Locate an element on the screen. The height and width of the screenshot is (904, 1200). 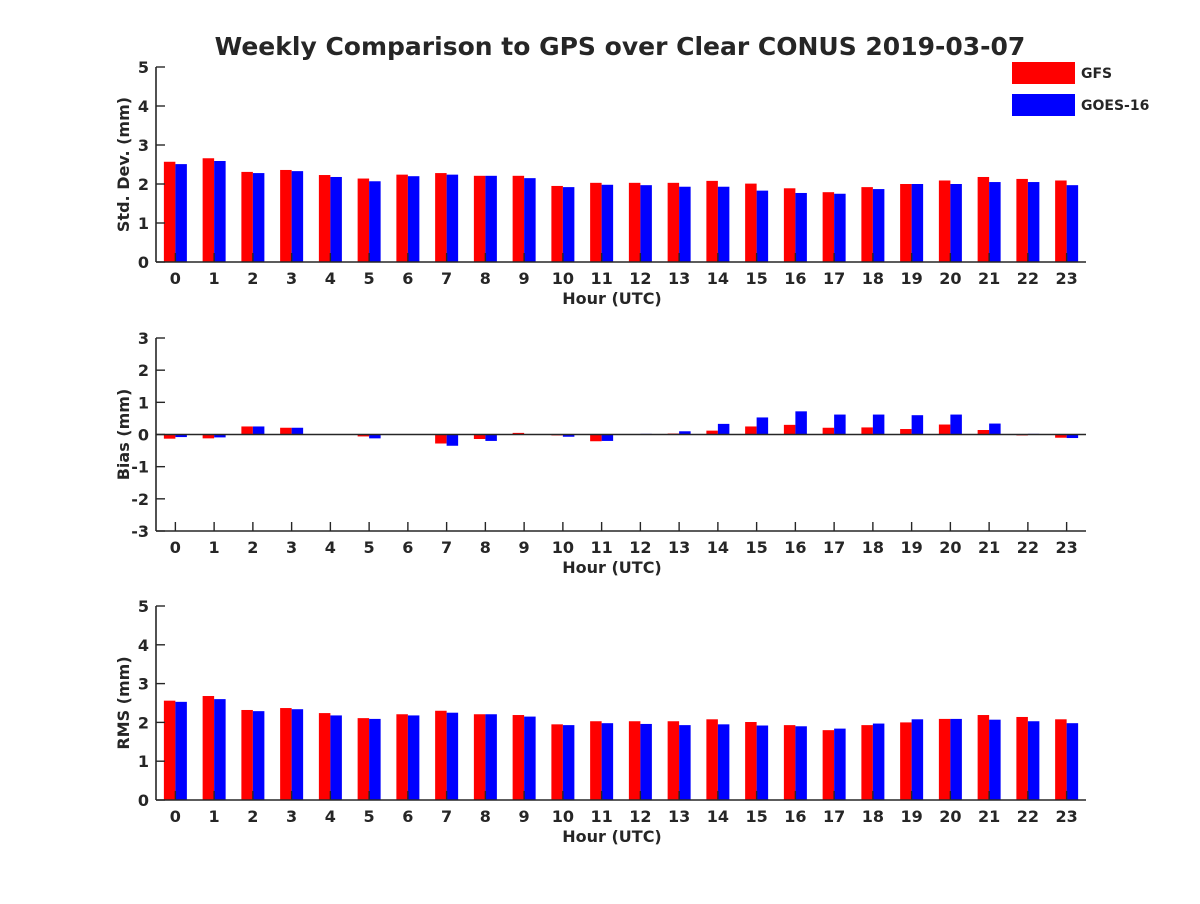
x-tick-label: 12 is located at coordinates (640, 278).